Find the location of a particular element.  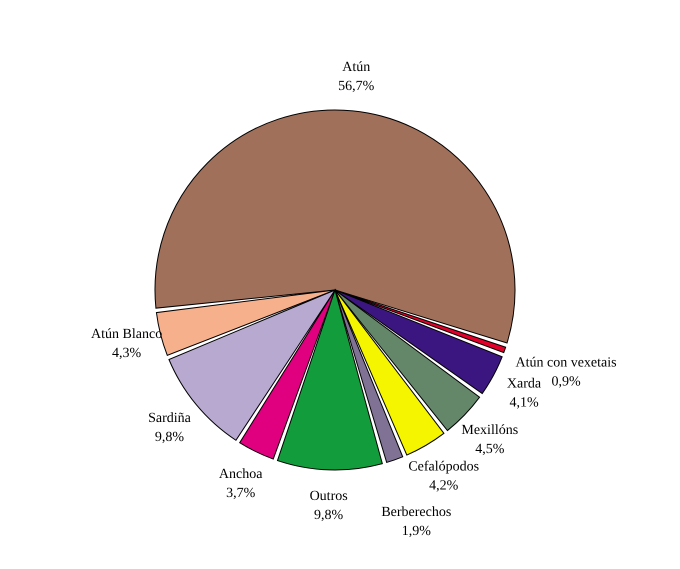

slice-label: Sardiña is located at coordinates (170, 418).